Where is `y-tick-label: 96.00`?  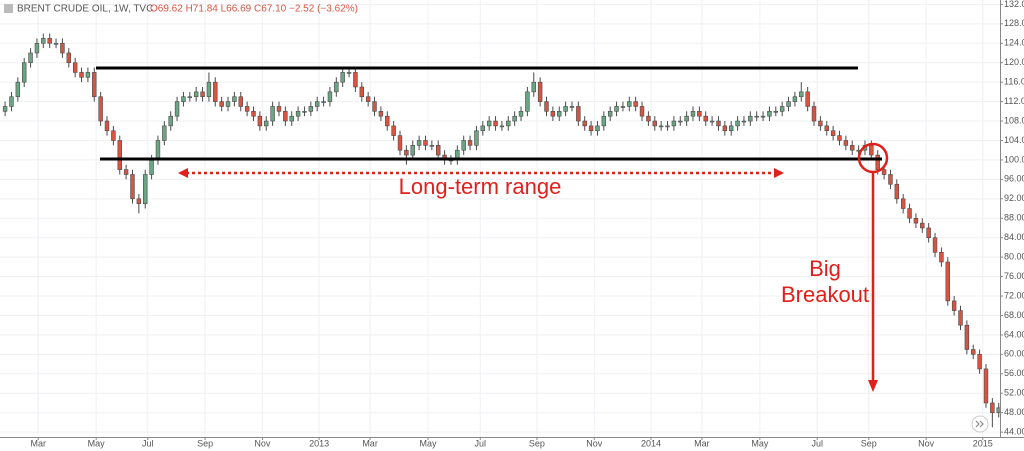
y-tick-label: 96.00 is located at coordinates (1014, 179).